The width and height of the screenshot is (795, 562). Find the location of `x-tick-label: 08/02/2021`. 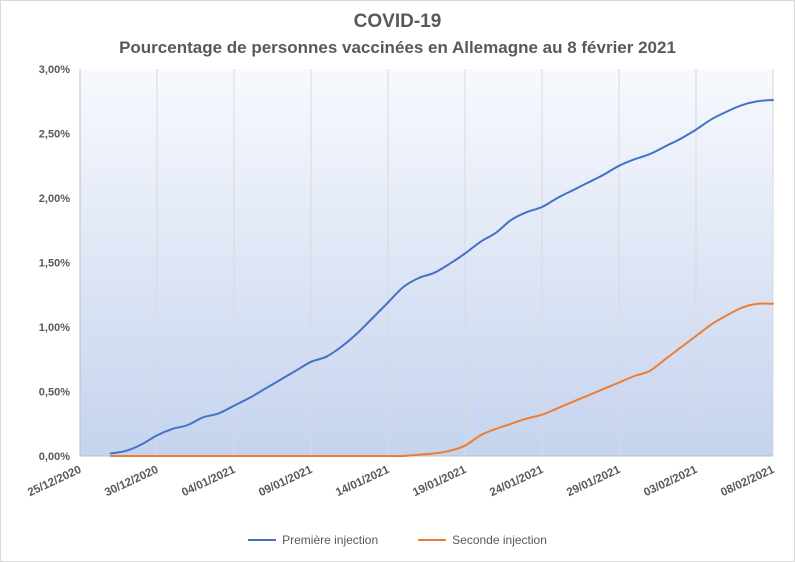

x-tick-label: 08/02/2021 is located at coordinates (748, 481).